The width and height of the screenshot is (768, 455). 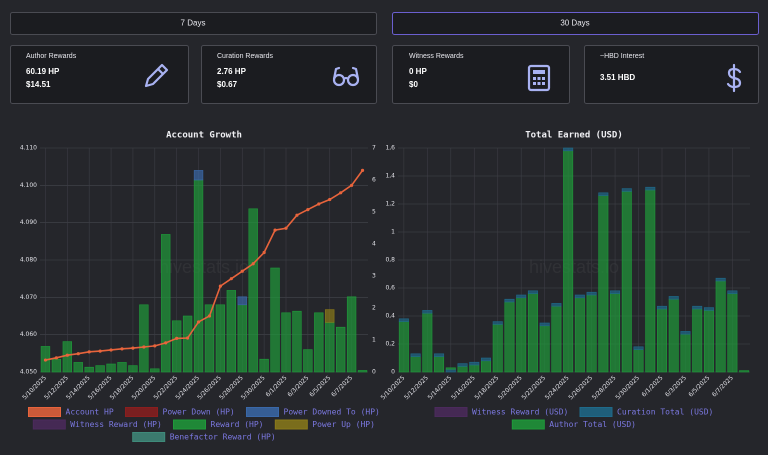 I want to click on x-tick-label: 6/7/2025, so click(x=342, y=386).